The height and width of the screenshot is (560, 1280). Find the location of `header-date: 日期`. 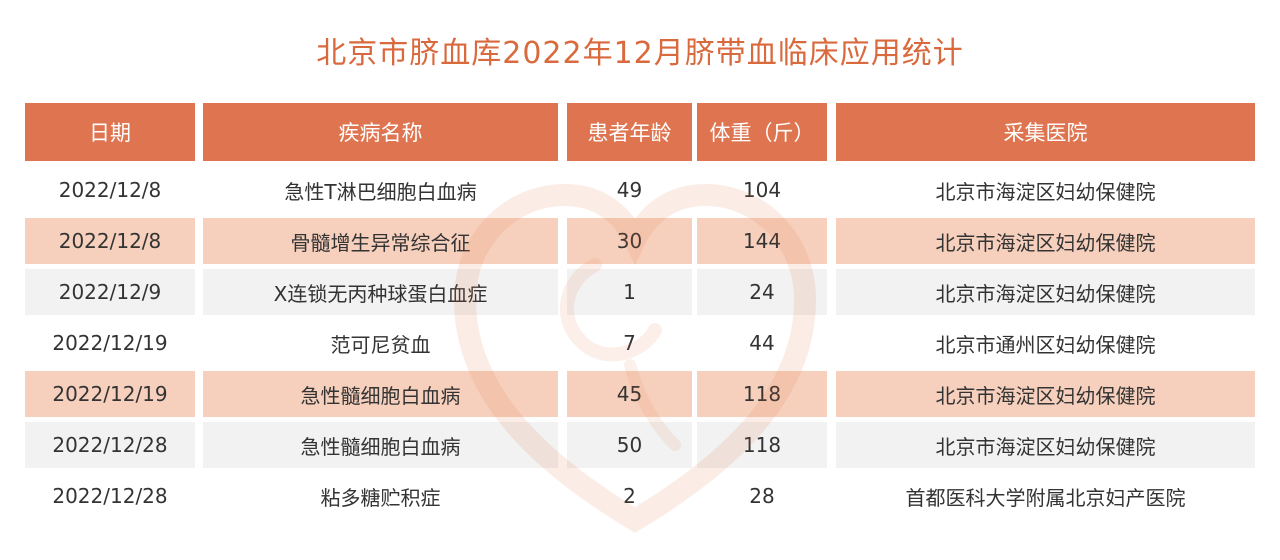

header-date: 日期 is located at coordinates (110, 132).